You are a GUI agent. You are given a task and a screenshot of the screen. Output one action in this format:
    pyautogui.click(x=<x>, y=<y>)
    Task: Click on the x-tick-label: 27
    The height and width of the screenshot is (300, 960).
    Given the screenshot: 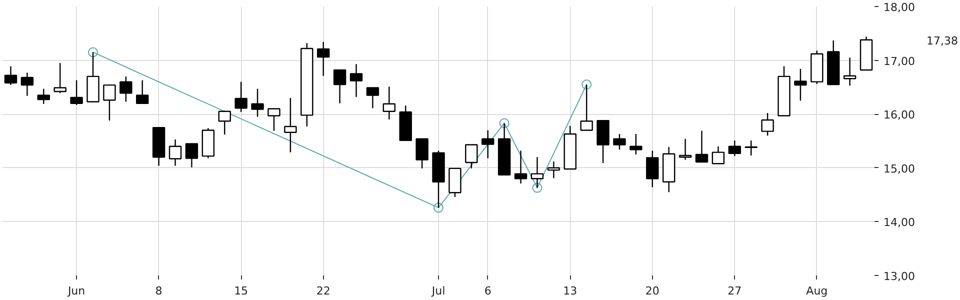 What is the action you would take?
    pyautogui.click(x=735, y=291)
    